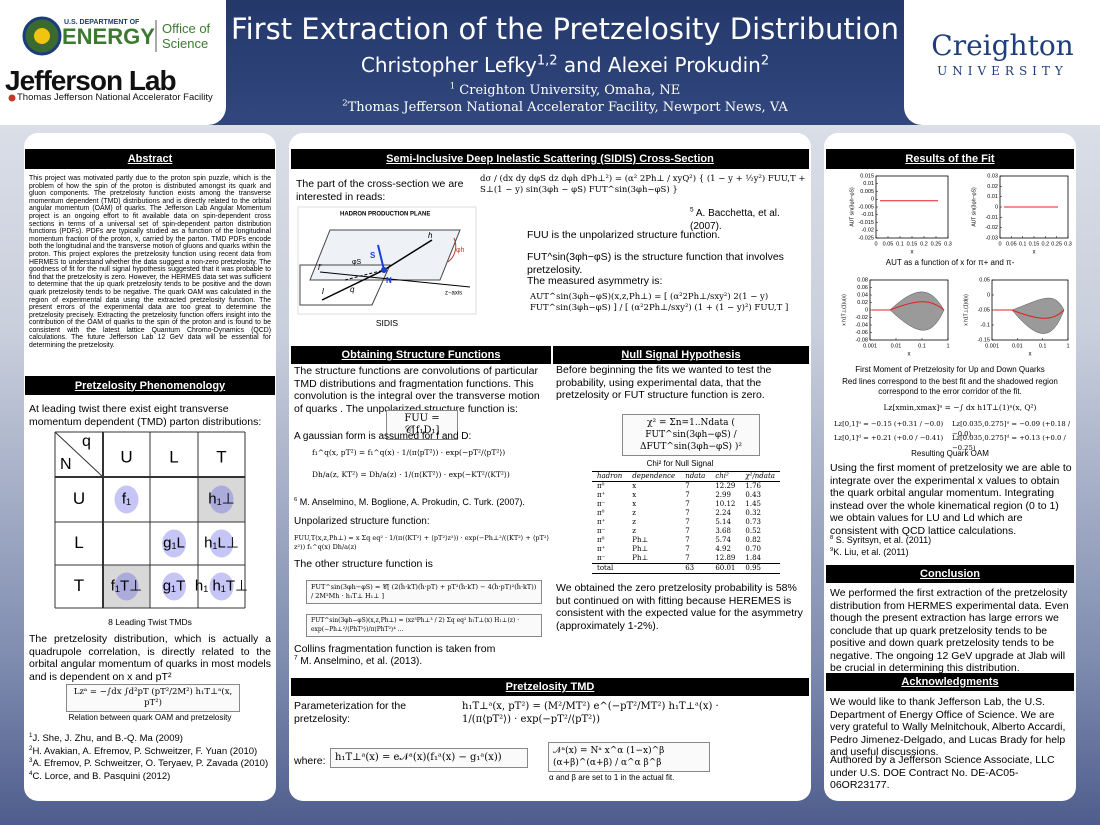  What do you see at coordinates (634, 495) in the screenshot?
I see `table-cell: x` at bounding box center [634, 495].